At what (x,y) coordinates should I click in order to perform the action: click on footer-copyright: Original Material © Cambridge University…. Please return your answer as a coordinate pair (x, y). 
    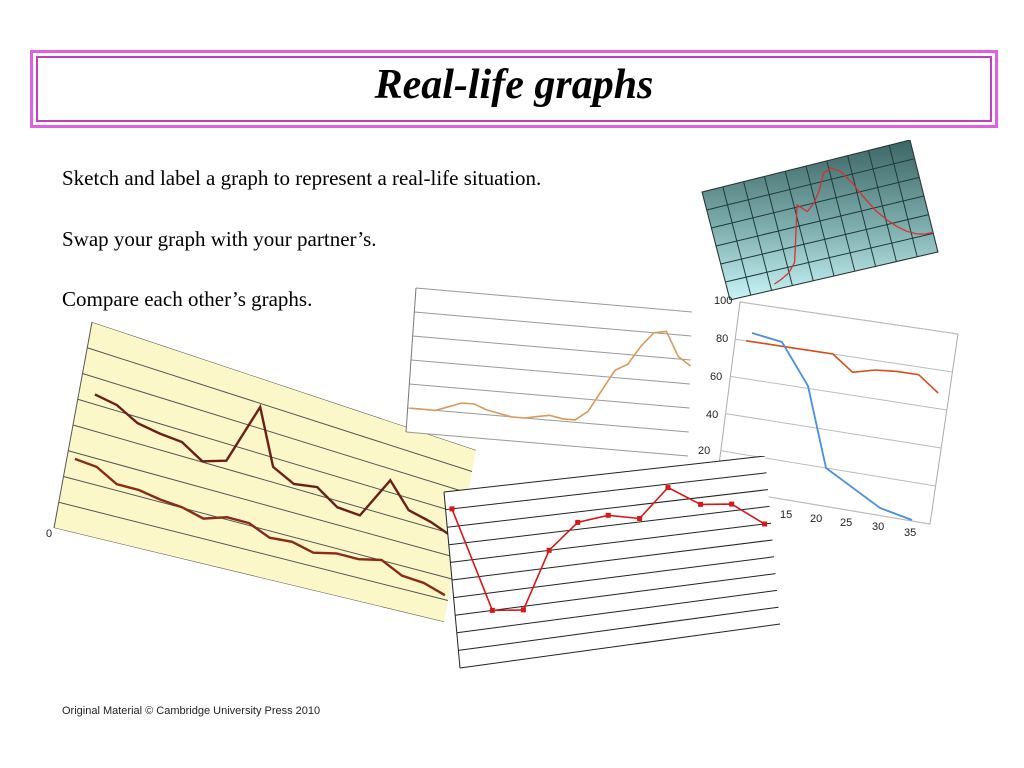
    Looking at the image, I should click on (191, 711).